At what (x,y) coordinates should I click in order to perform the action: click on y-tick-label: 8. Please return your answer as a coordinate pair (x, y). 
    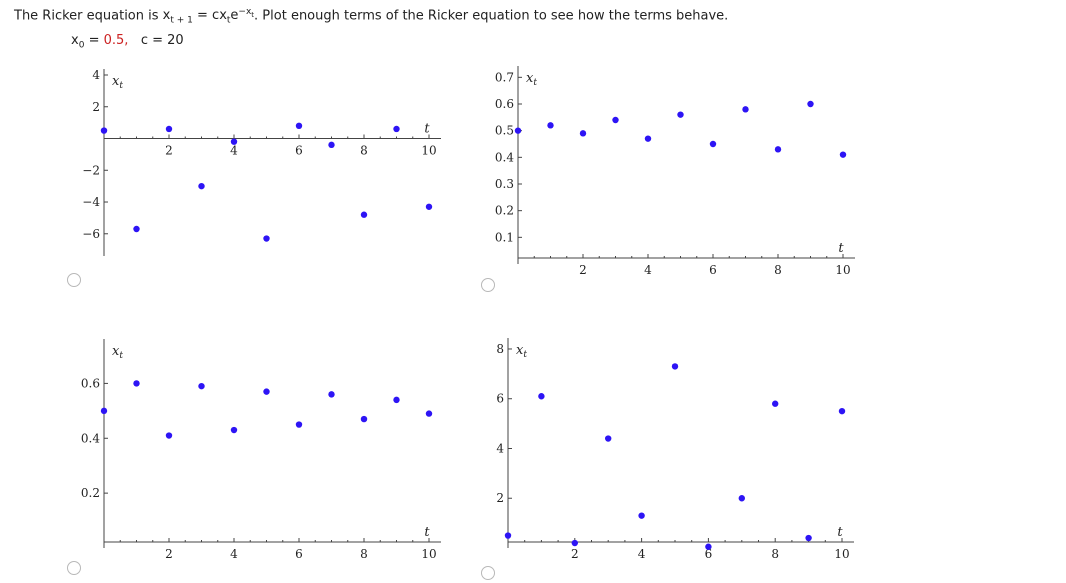
    Looking at the image, I should click on (500, 349).